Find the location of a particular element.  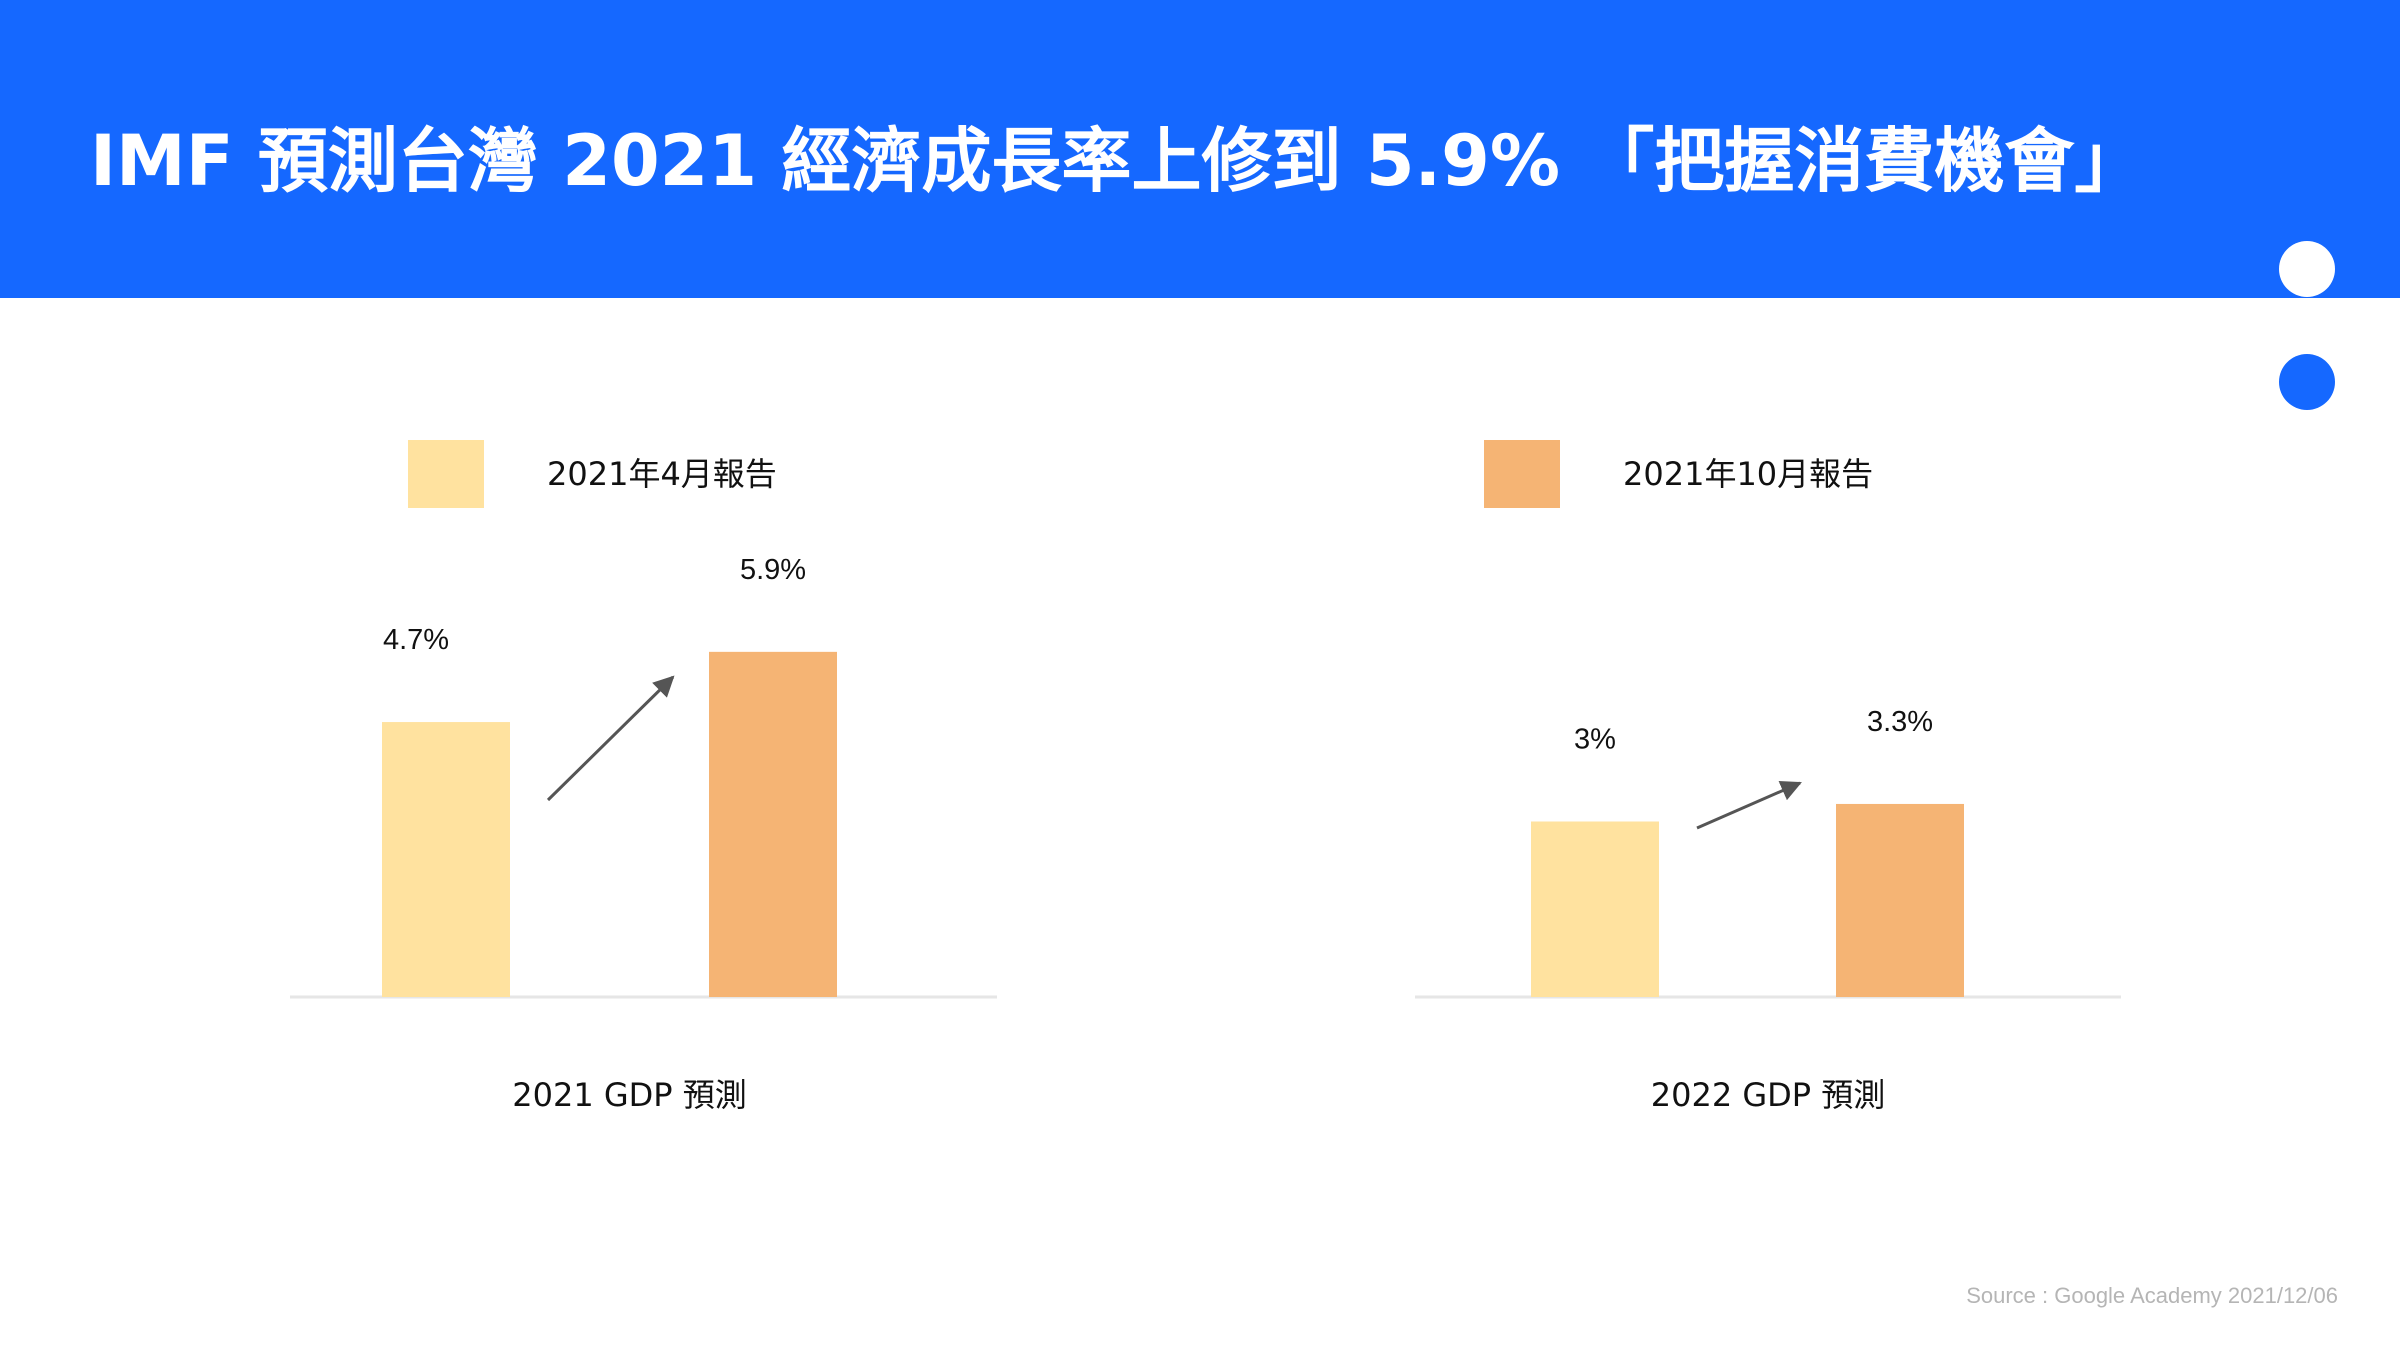

page-title: IMF 預測台灣 2021 經濟成長率上修到 5.9% 「把握消費機會」 is located at coordinates (1117, 161).